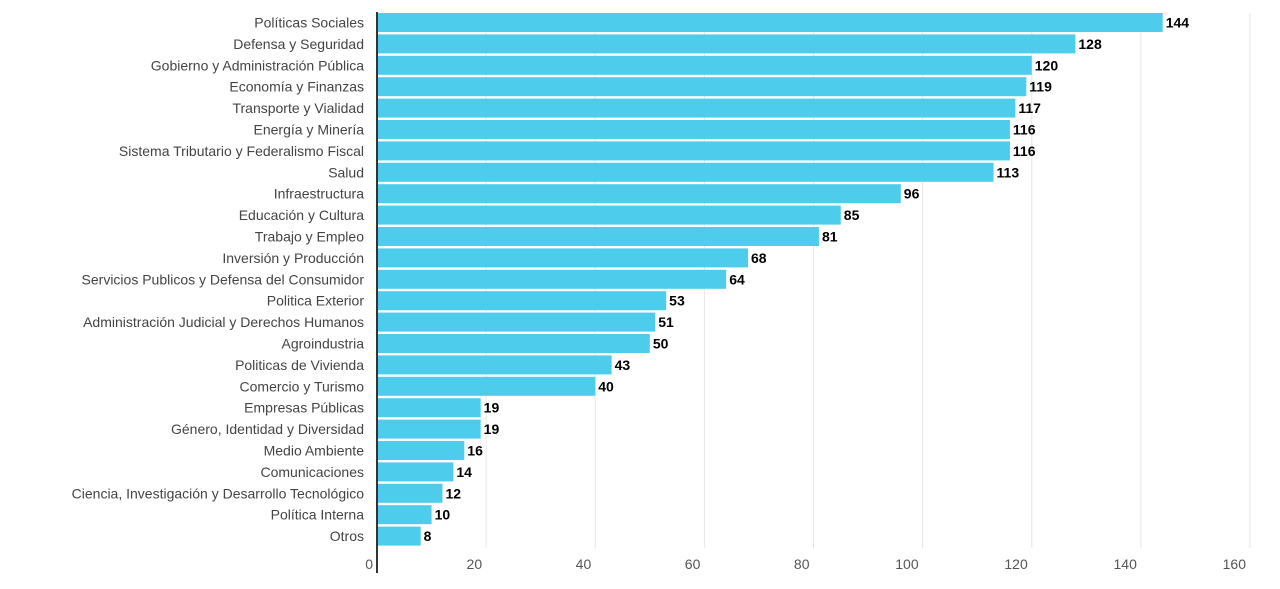 The image size is (1280, 589). I want to click on value-label: 144, so click(1178, 23).